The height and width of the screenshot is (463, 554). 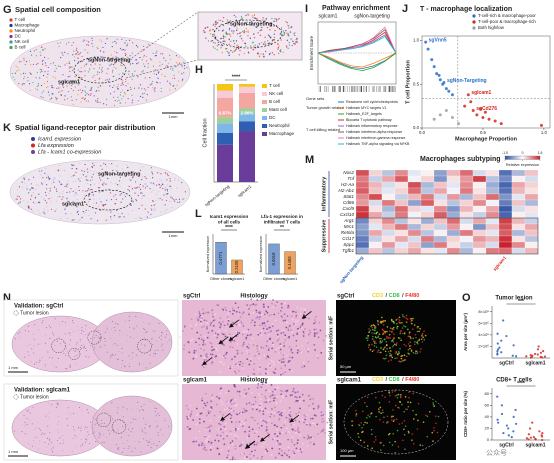 What do you see at coordinates (328, 16) in the screenshot?
I see `subtitle: sgIcam1` at bounding box center [328, 16].